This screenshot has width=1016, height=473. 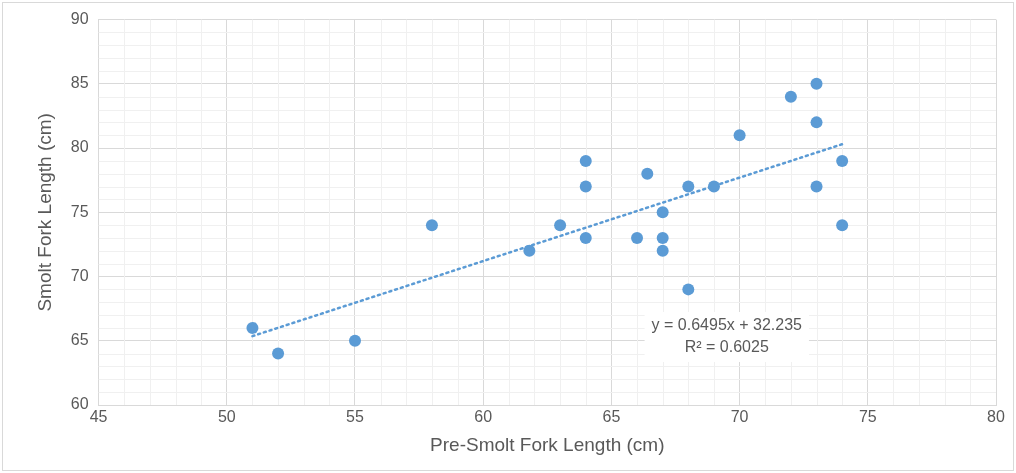 What do you see at coordinates (727, 325) in the screenshot?
I see `annotation: y = 0.6495x + 32.235` at bounding box center [727, 325].